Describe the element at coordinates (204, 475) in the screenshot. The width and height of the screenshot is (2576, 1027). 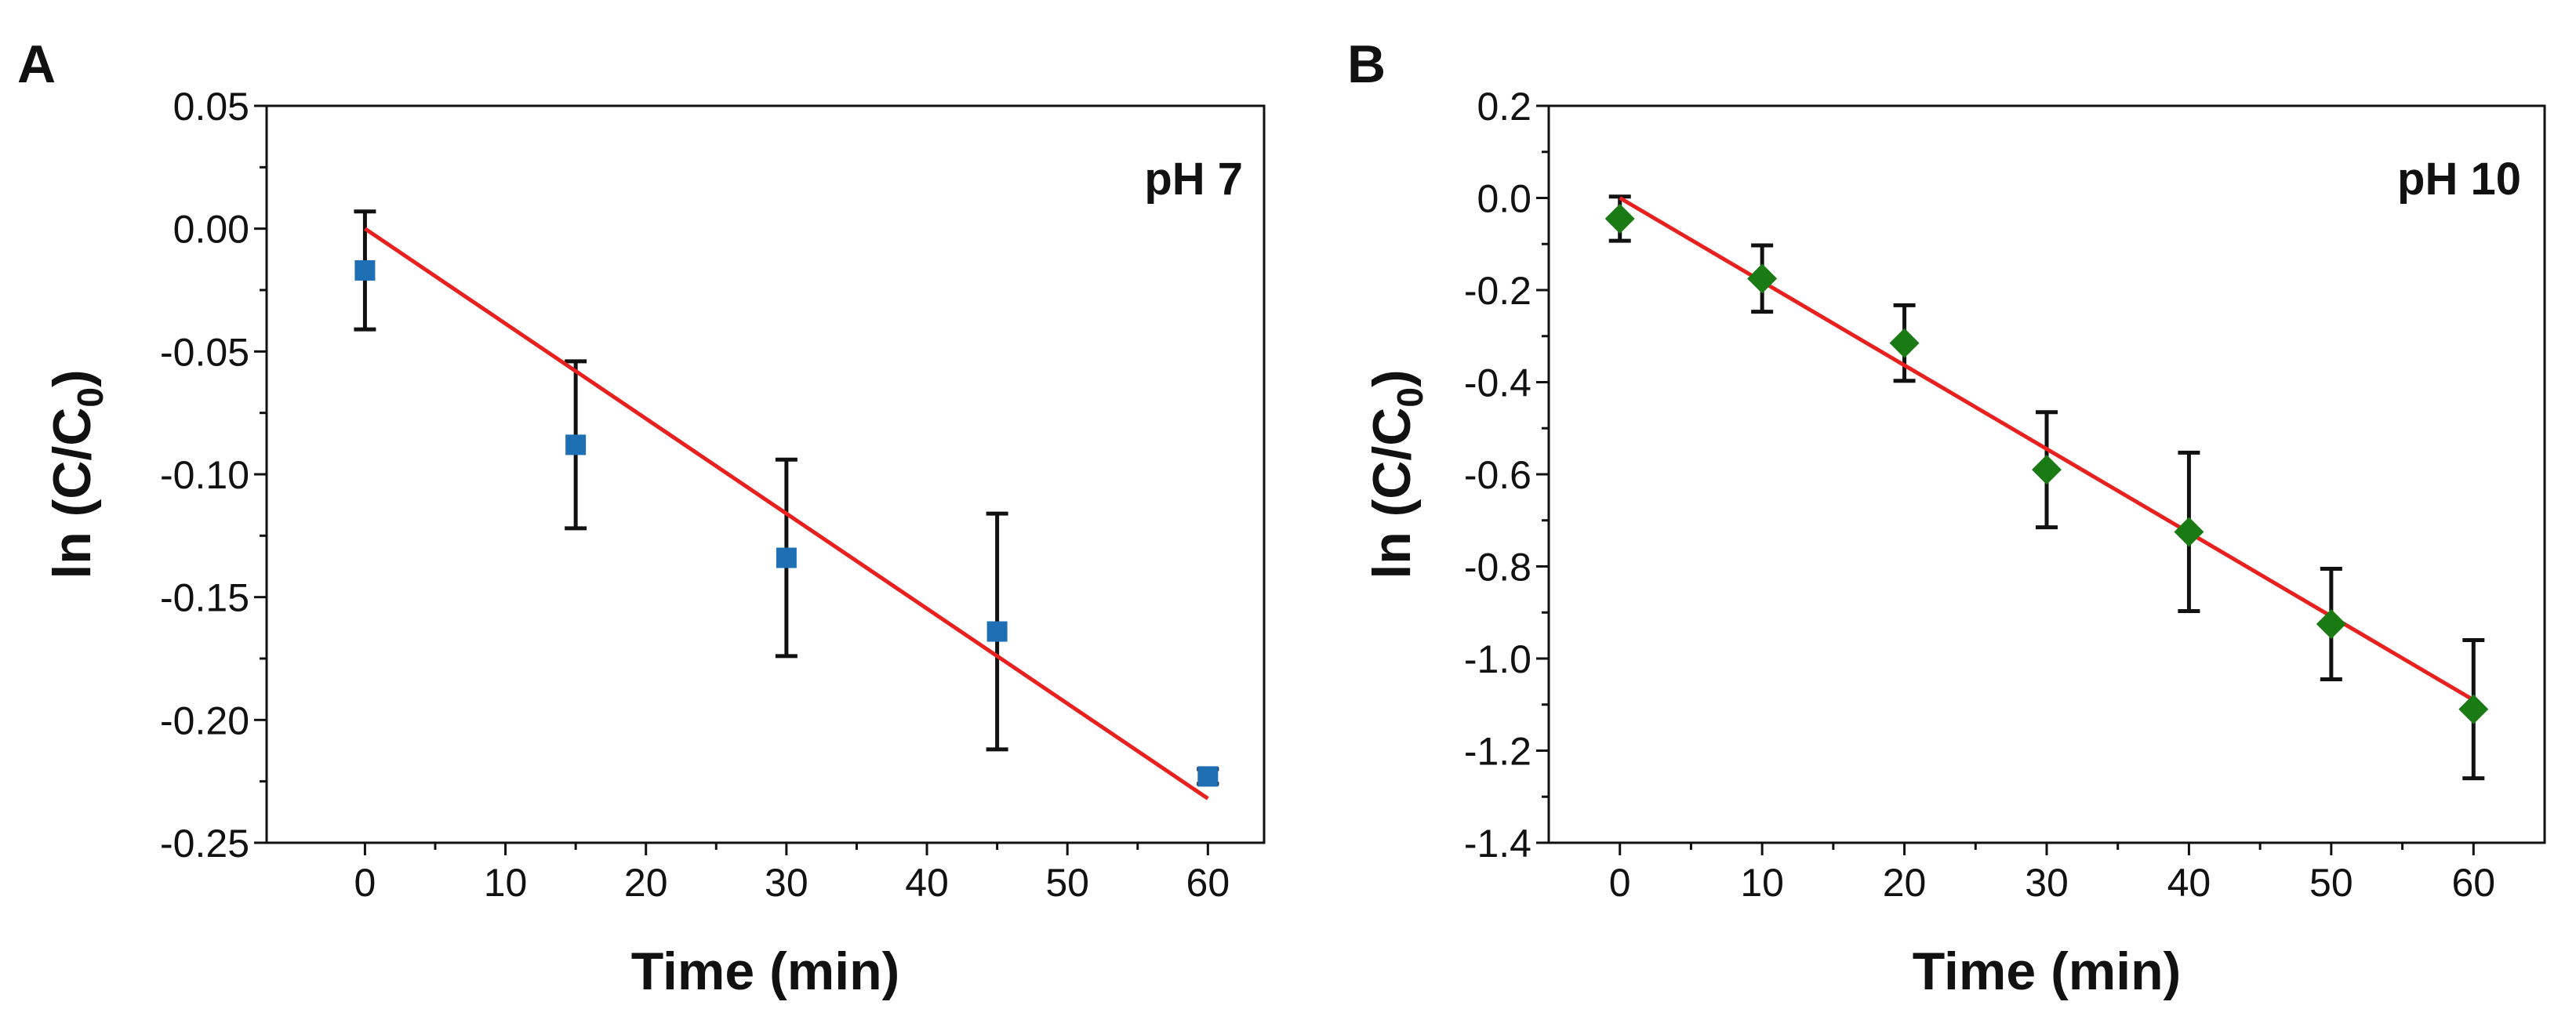
I see `y-tick-label: -0.10` at that location.